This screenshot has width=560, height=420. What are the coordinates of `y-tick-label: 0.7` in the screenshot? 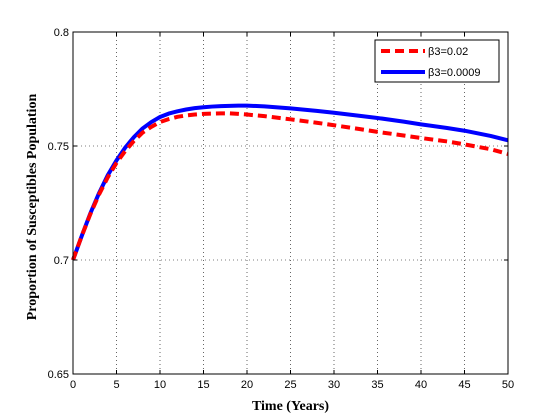 It's located at (61, 261).